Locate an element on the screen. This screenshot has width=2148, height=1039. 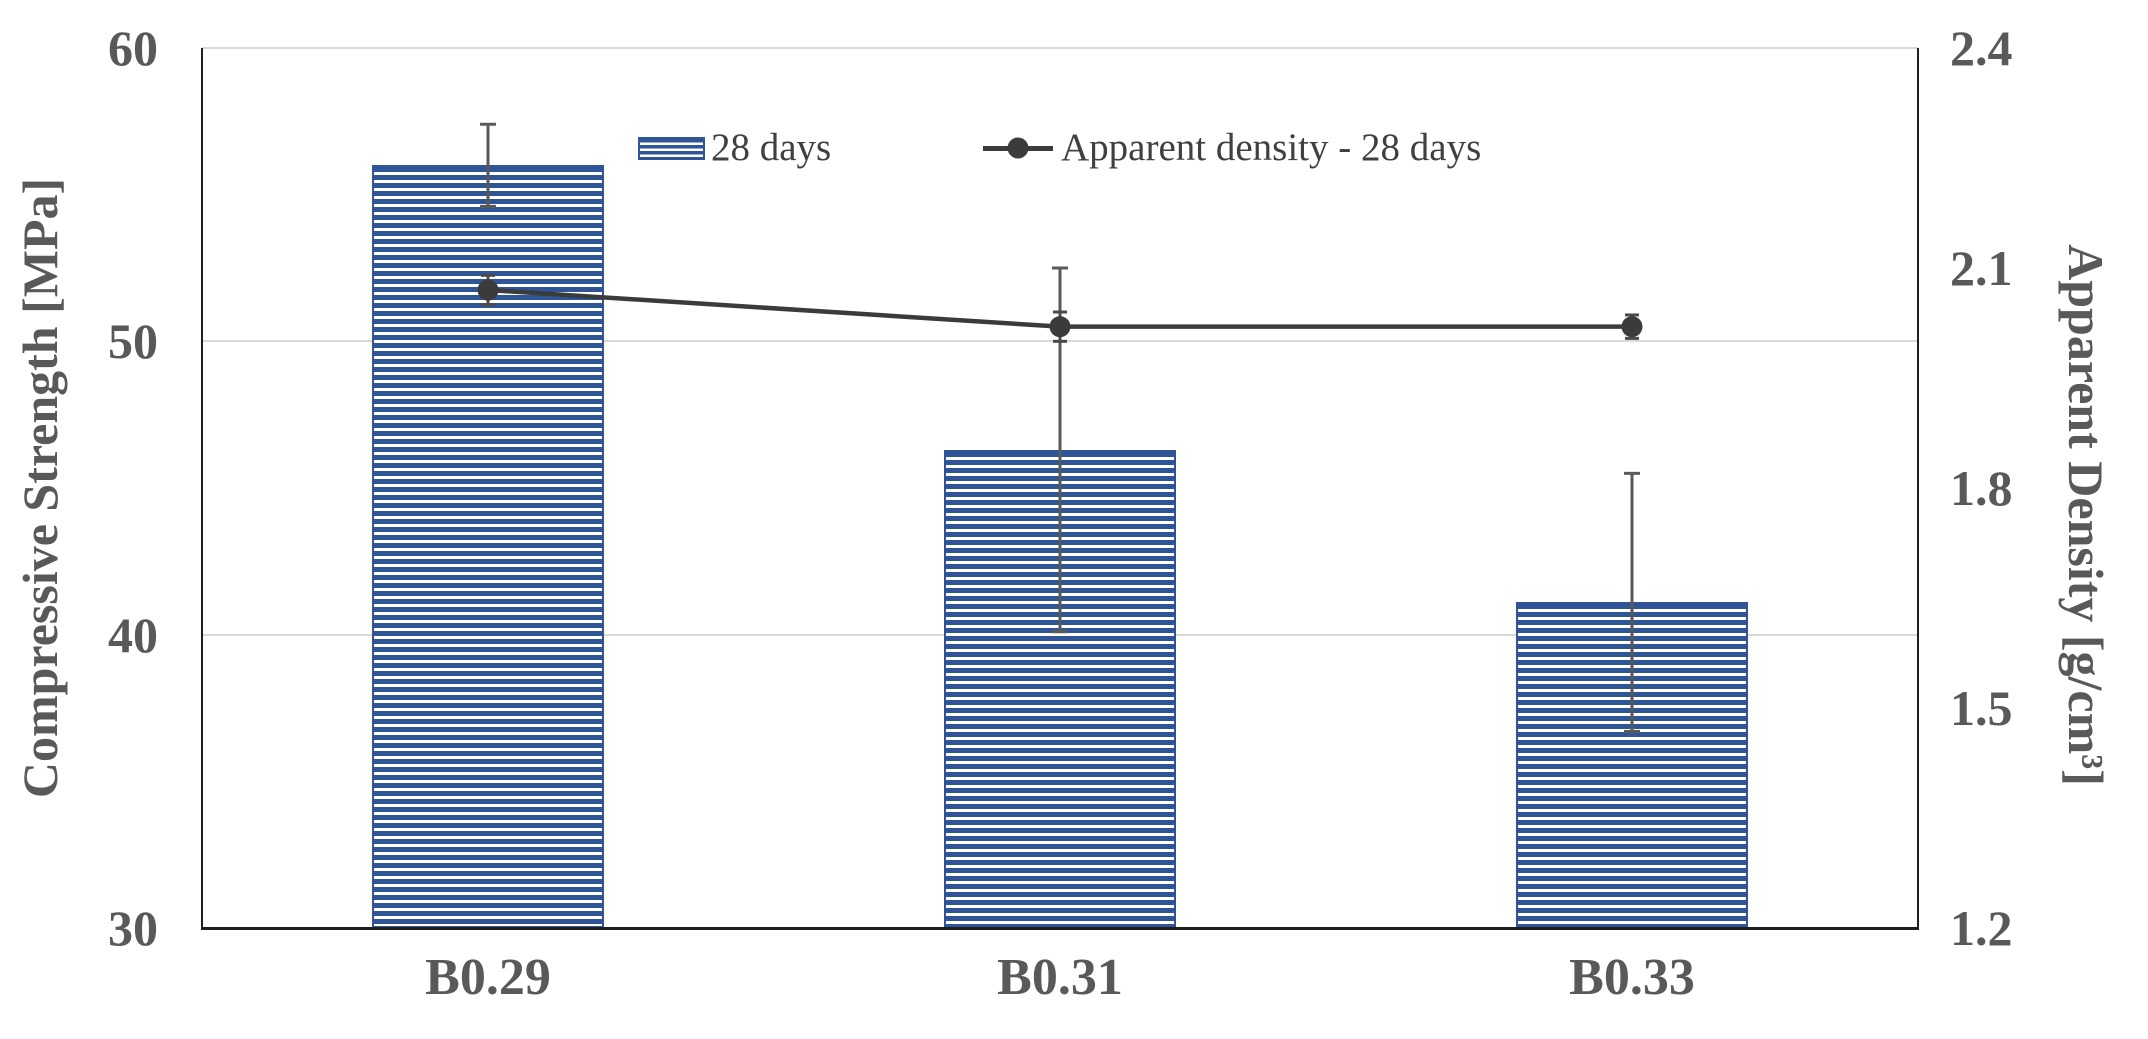
left-axis-tick-label: 30 is located at coordinates (133, 928).